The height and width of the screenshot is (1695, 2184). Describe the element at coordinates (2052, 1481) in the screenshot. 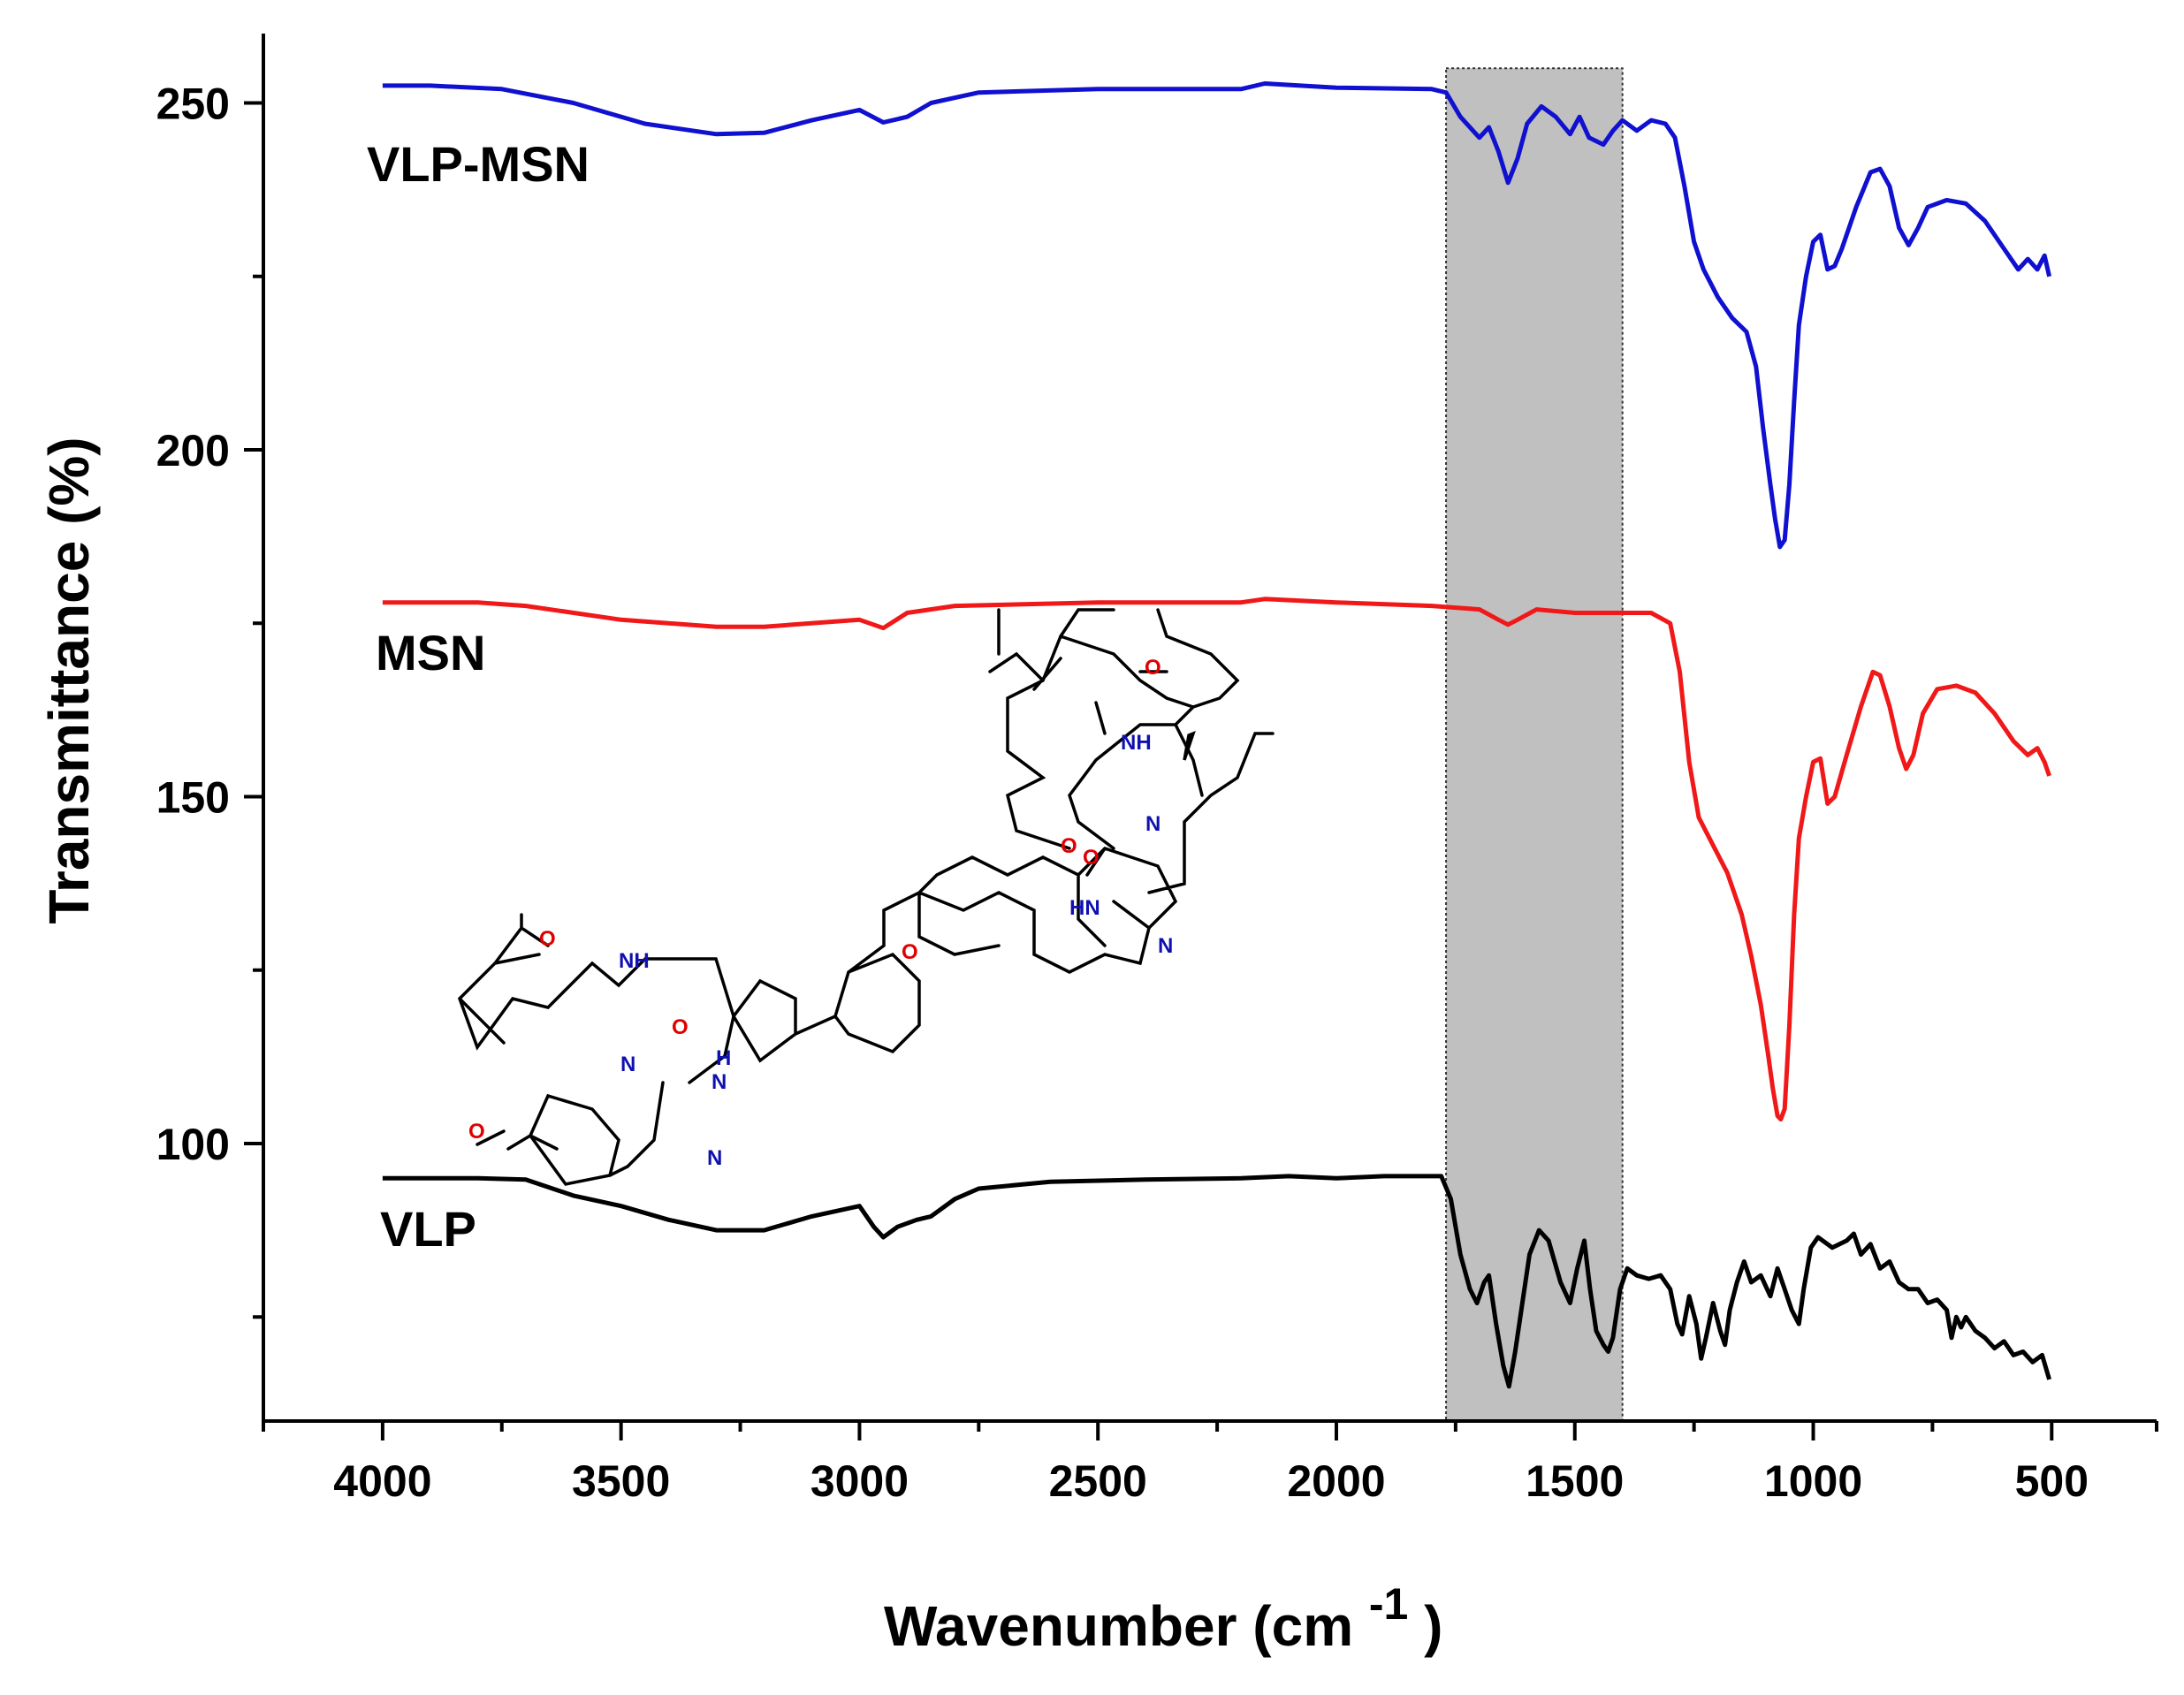

I see `x-tick-label: 500` at that location.